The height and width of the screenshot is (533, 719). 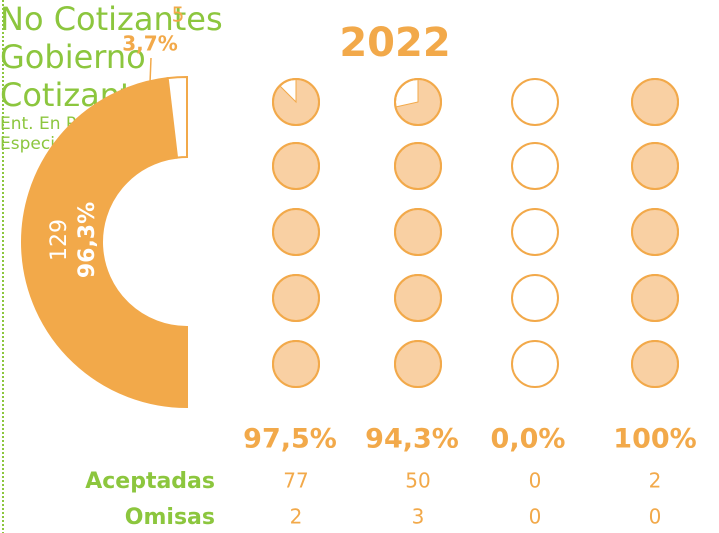 I want to click on leader-line, so click(x=150, y=83).